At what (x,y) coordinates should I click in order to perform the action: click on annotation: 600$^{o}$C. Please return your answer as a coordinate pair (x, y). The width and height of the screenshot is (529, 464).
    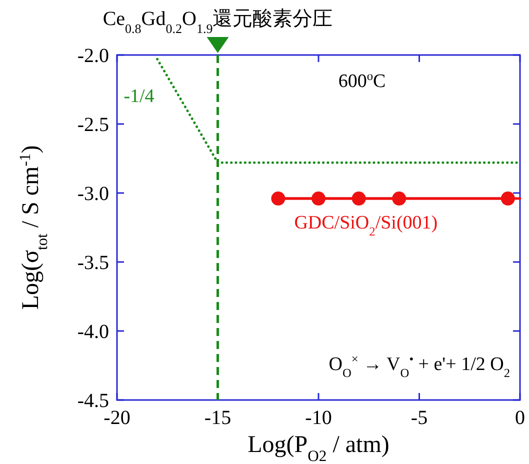
    Looking at the image, I should click on (362, 80).